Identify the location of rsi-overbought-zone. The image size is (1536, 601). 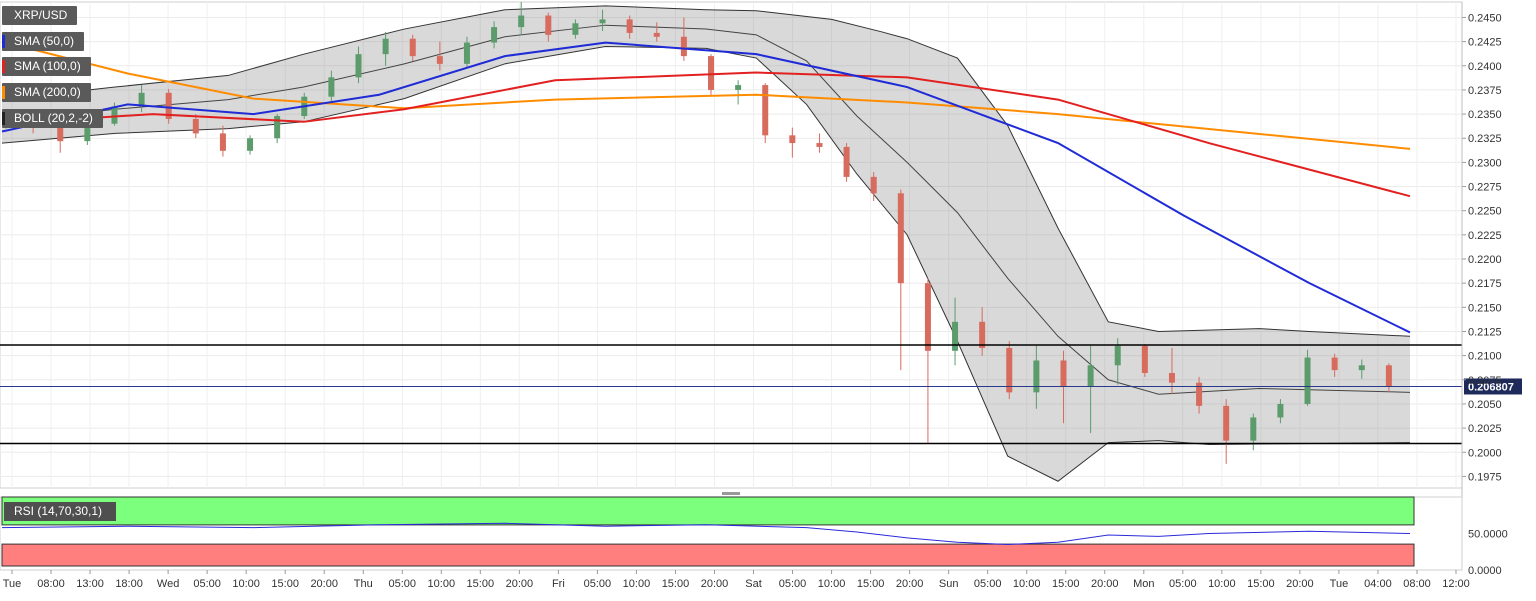
(708, 511).